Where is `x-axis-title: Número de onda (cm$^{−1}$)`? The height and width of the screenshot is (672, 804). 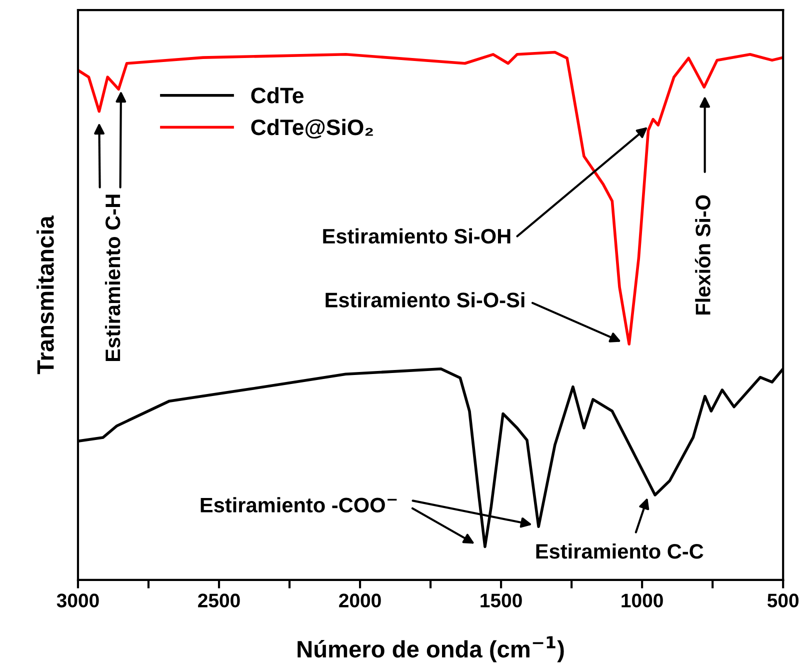 x-axis-title: Número de onda (cm$^{−1}$) is located at coordinates (431, 649).